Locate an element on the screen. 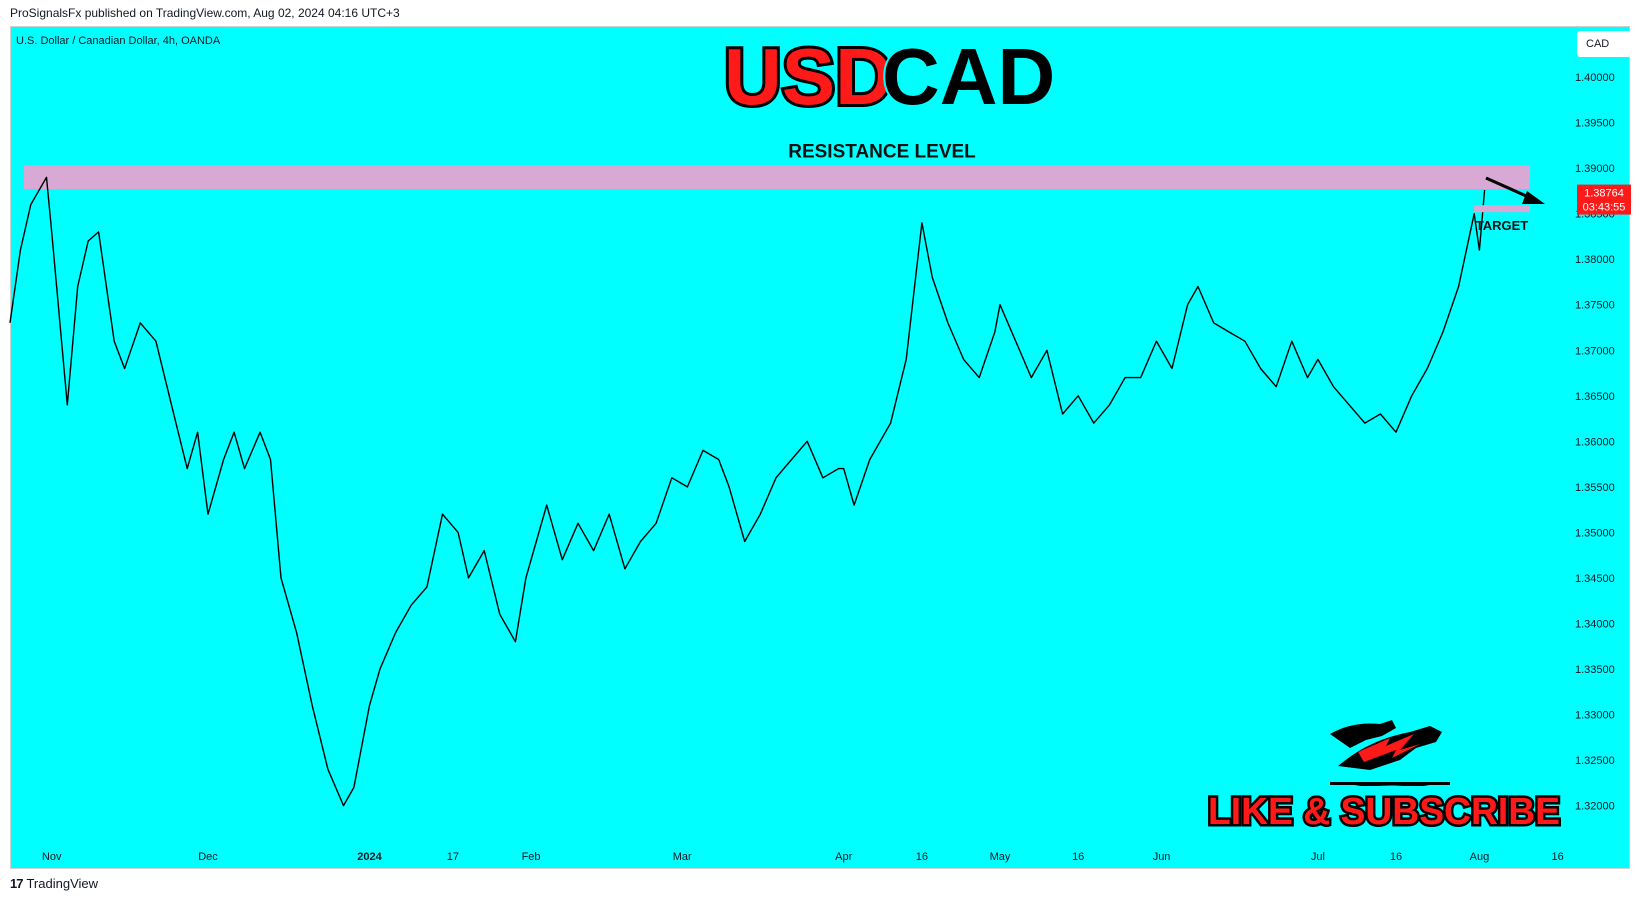  x-tick-label: Jul is located at coordinates (1318, 857).